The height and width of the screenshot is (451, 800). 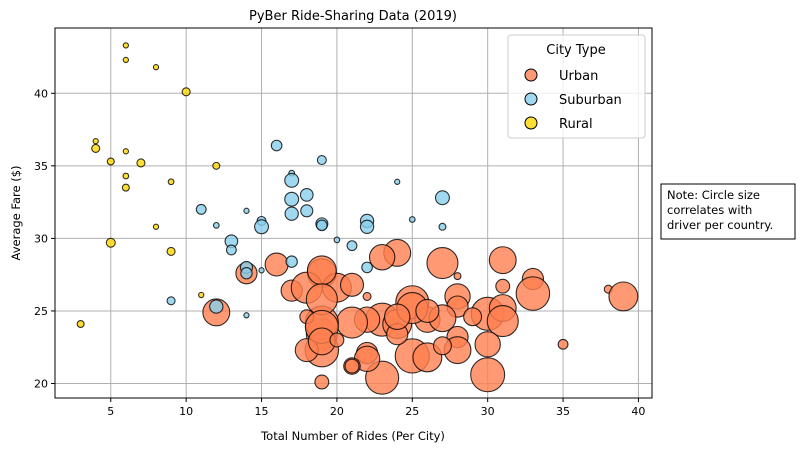 What do you see at coordinates (576, 86) in the screenshot?
I see `legend: City Type Urban Suburban Rural` at bounding box center [576, 86].